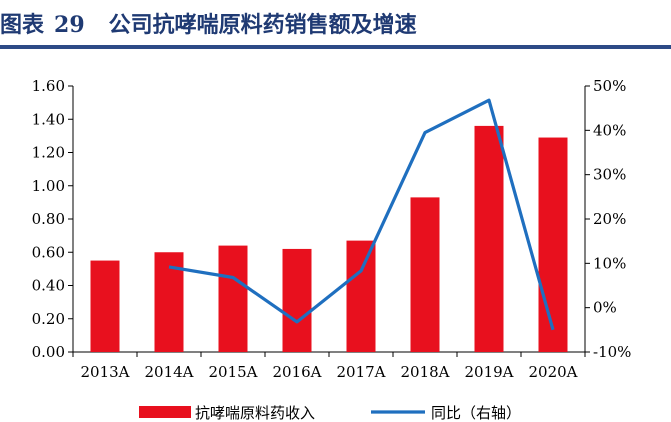  I want to click on x-tick-label: 2013A, so click(104, 372).